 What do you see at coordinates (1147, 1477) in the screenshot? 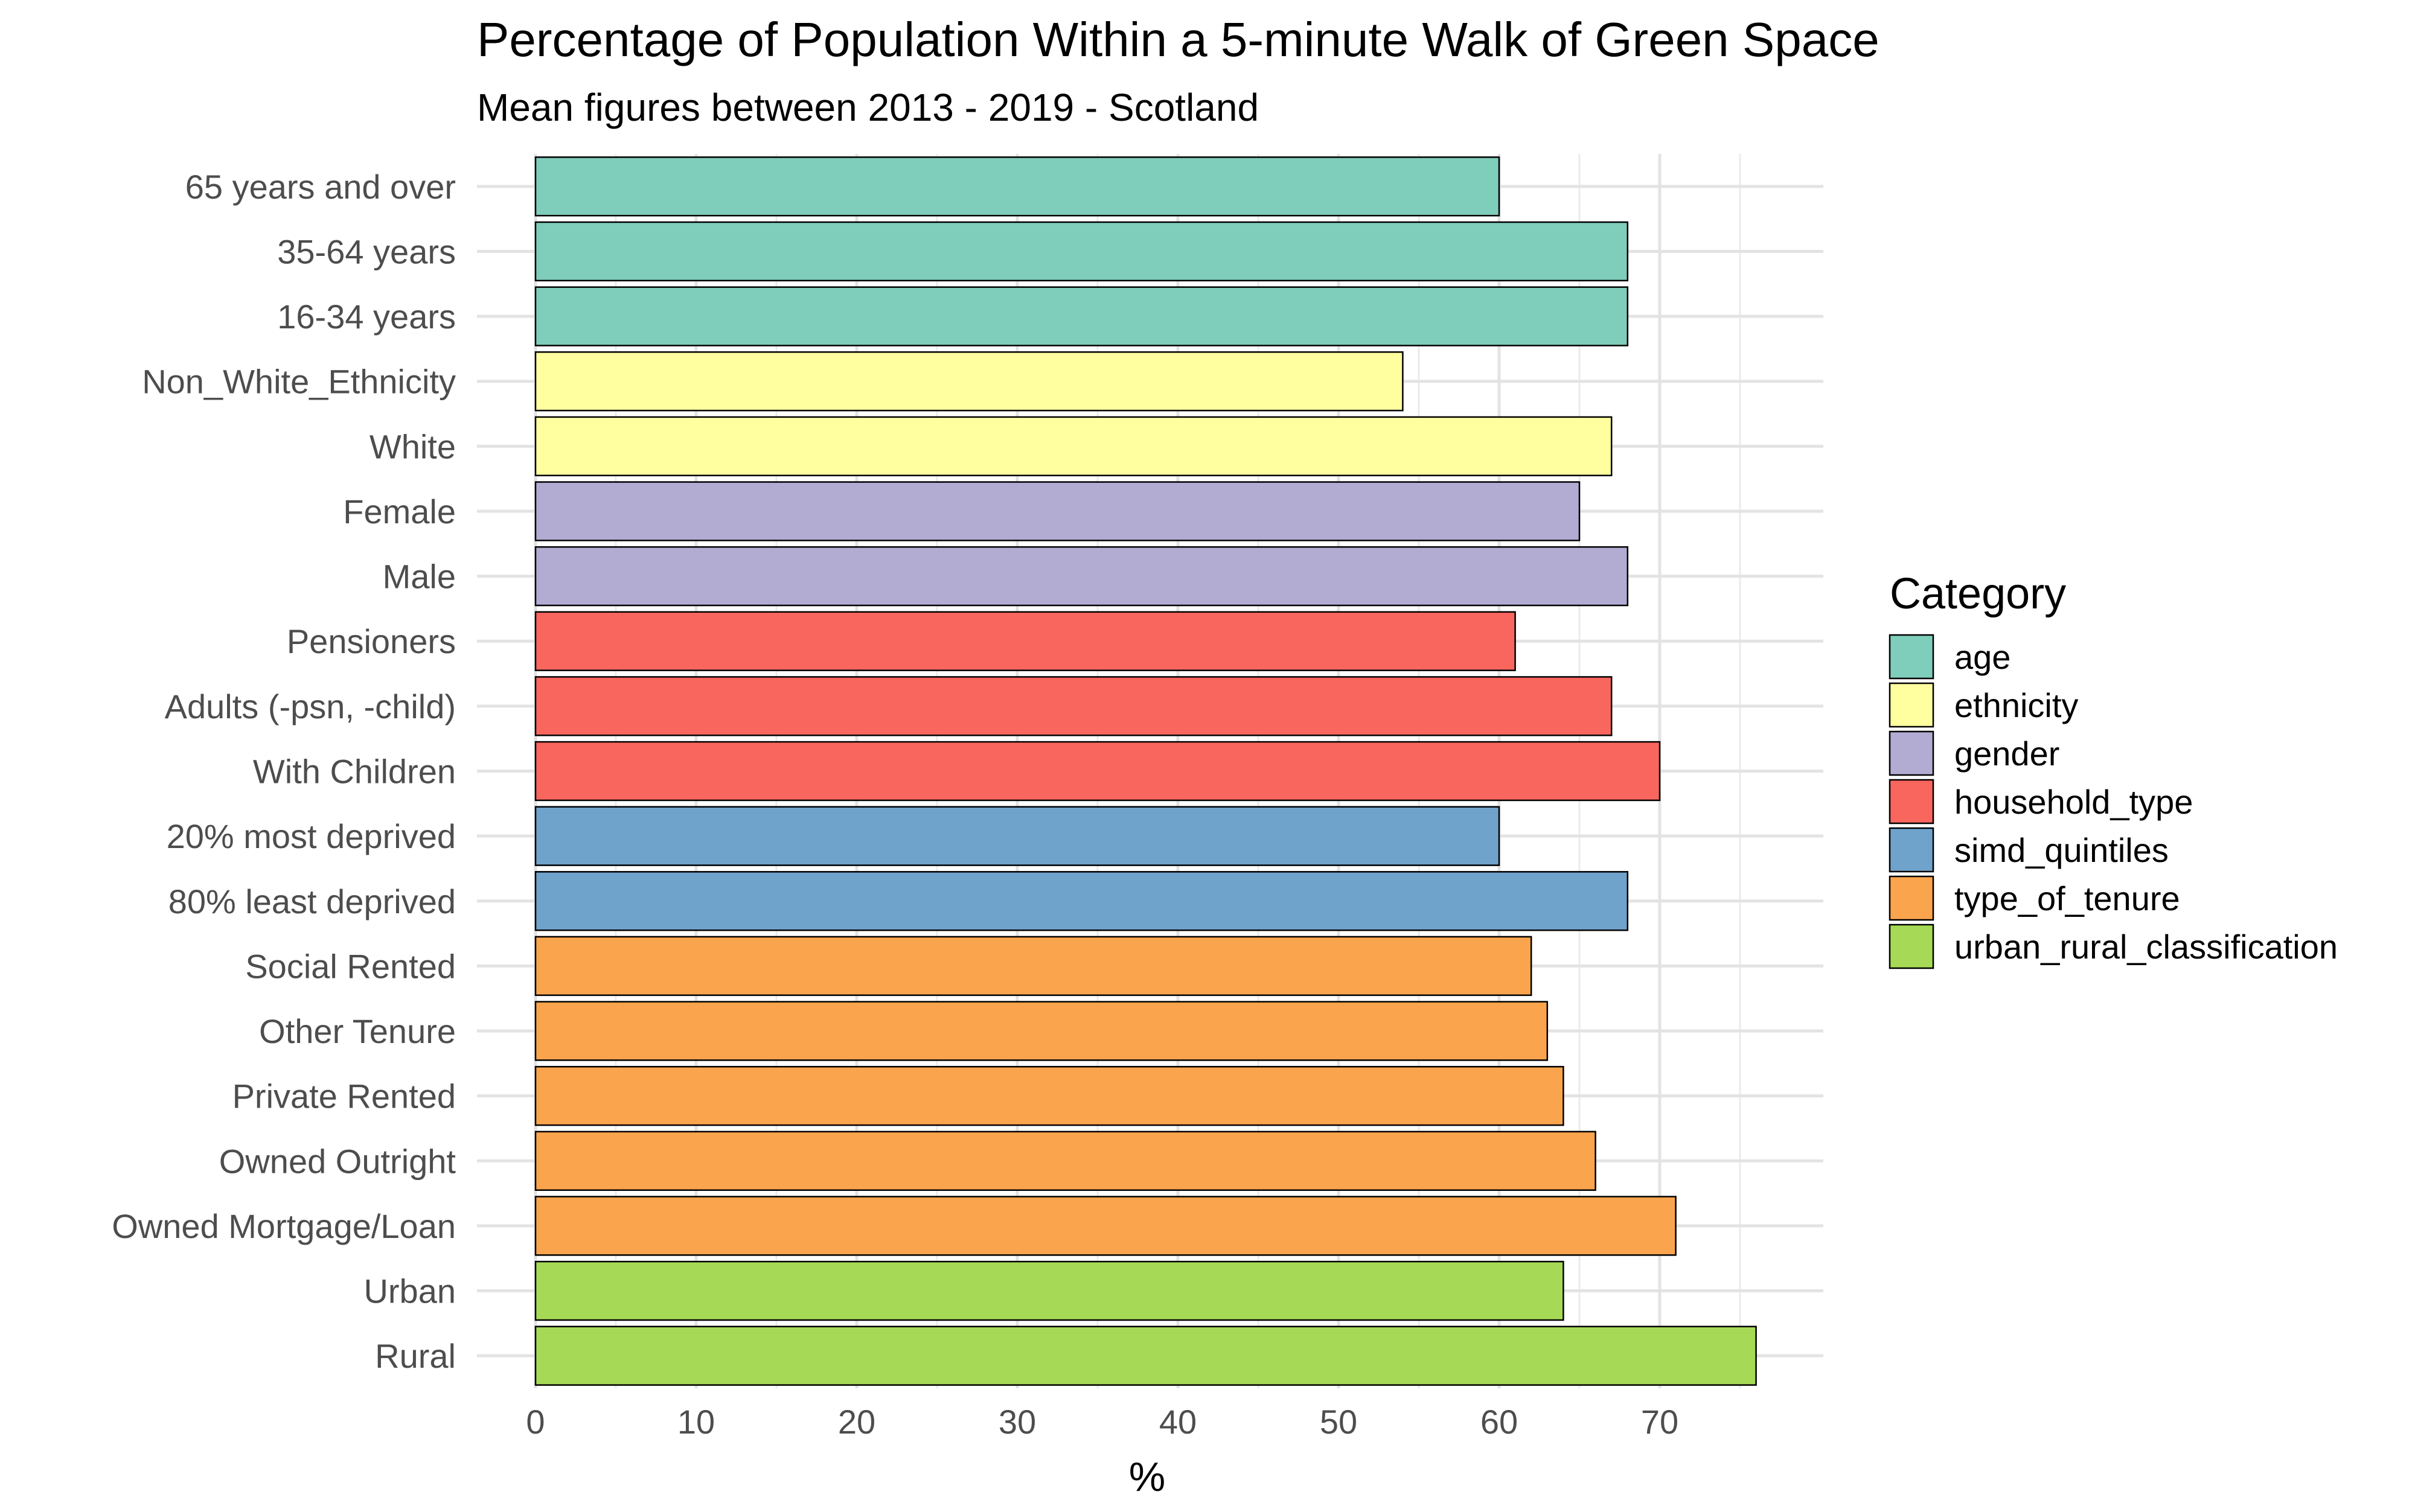
I see `x-axis-title: %` at bounding box center [1147, 1477].